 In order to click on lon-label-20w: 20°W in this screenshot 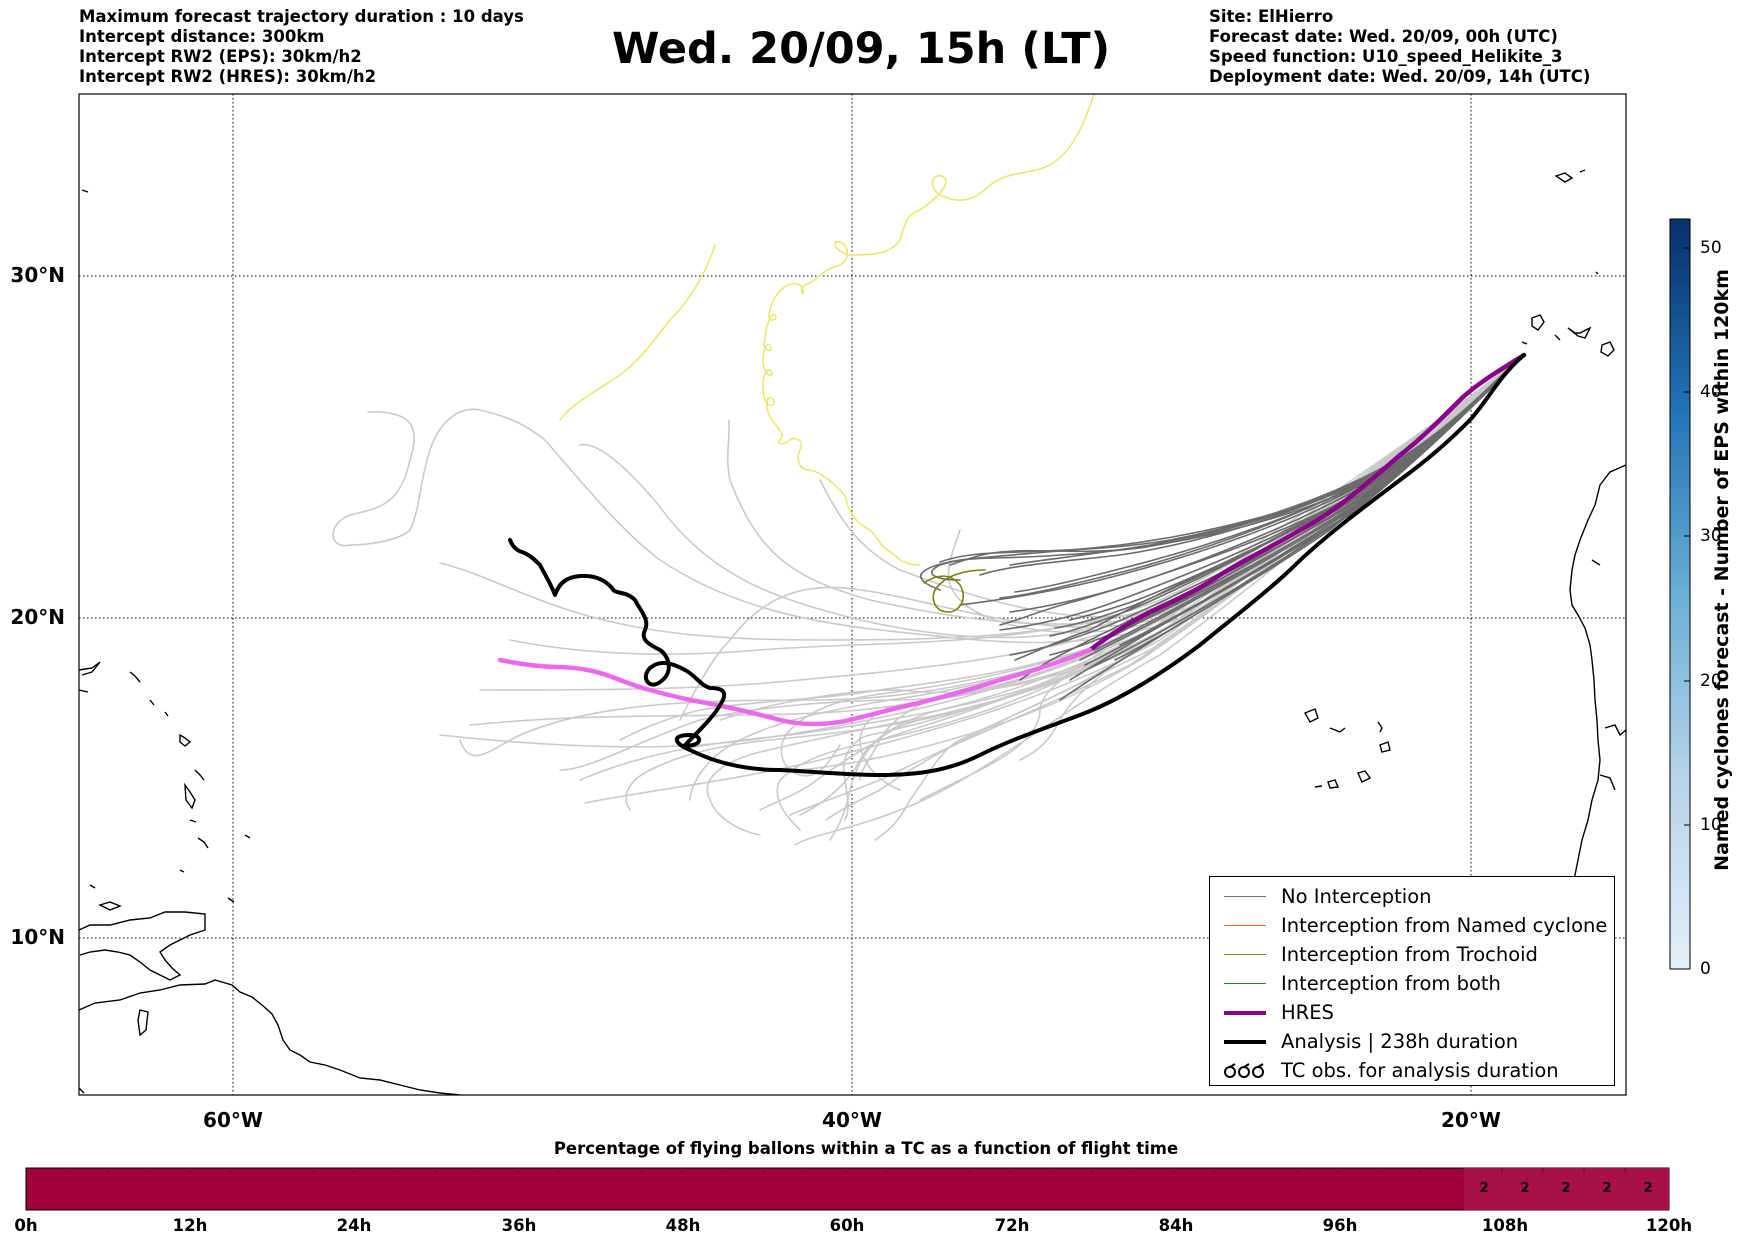, I will do `click(1471, 1120)`.